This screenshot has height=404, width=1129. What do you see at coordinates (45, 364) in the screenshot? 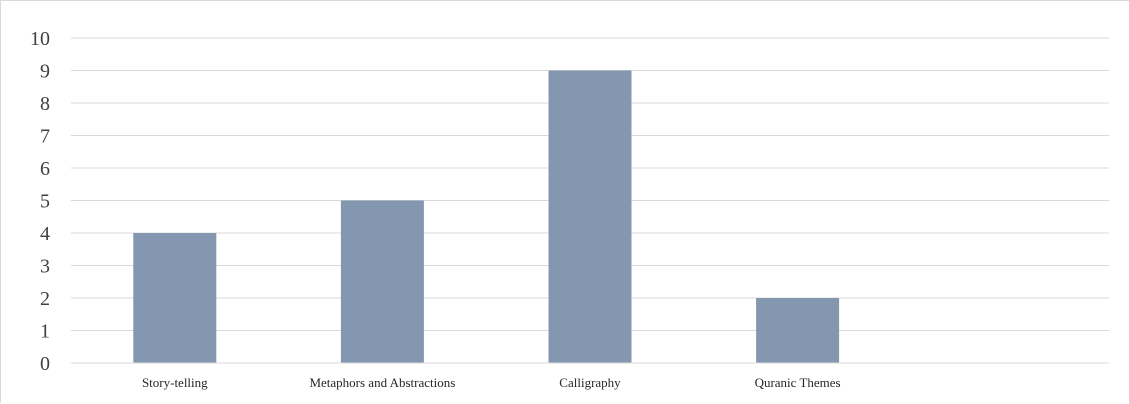
I see `y-tick-label-0: 0` at bounding box center [45, 364].